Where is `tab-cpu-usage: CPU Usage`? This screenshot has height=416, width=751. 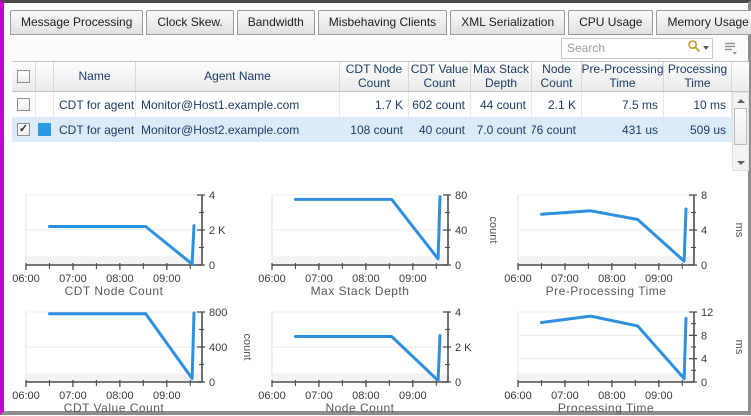
tab-cpu-usage: CPU Usage is located at coordinates (611, 22).